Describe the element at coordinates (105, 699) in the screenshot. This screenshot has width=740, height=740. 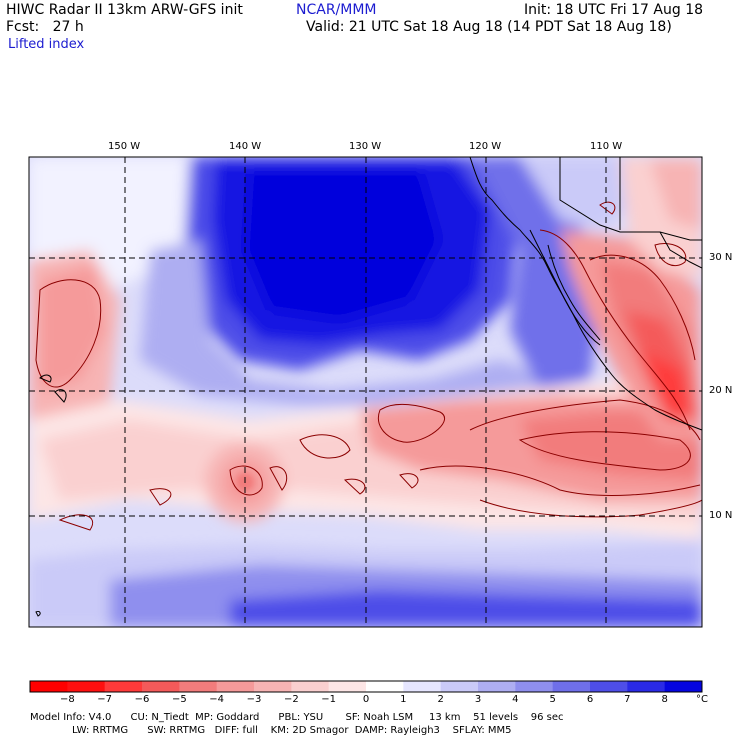
I see `colorbar-tick-label: −7` at that location.